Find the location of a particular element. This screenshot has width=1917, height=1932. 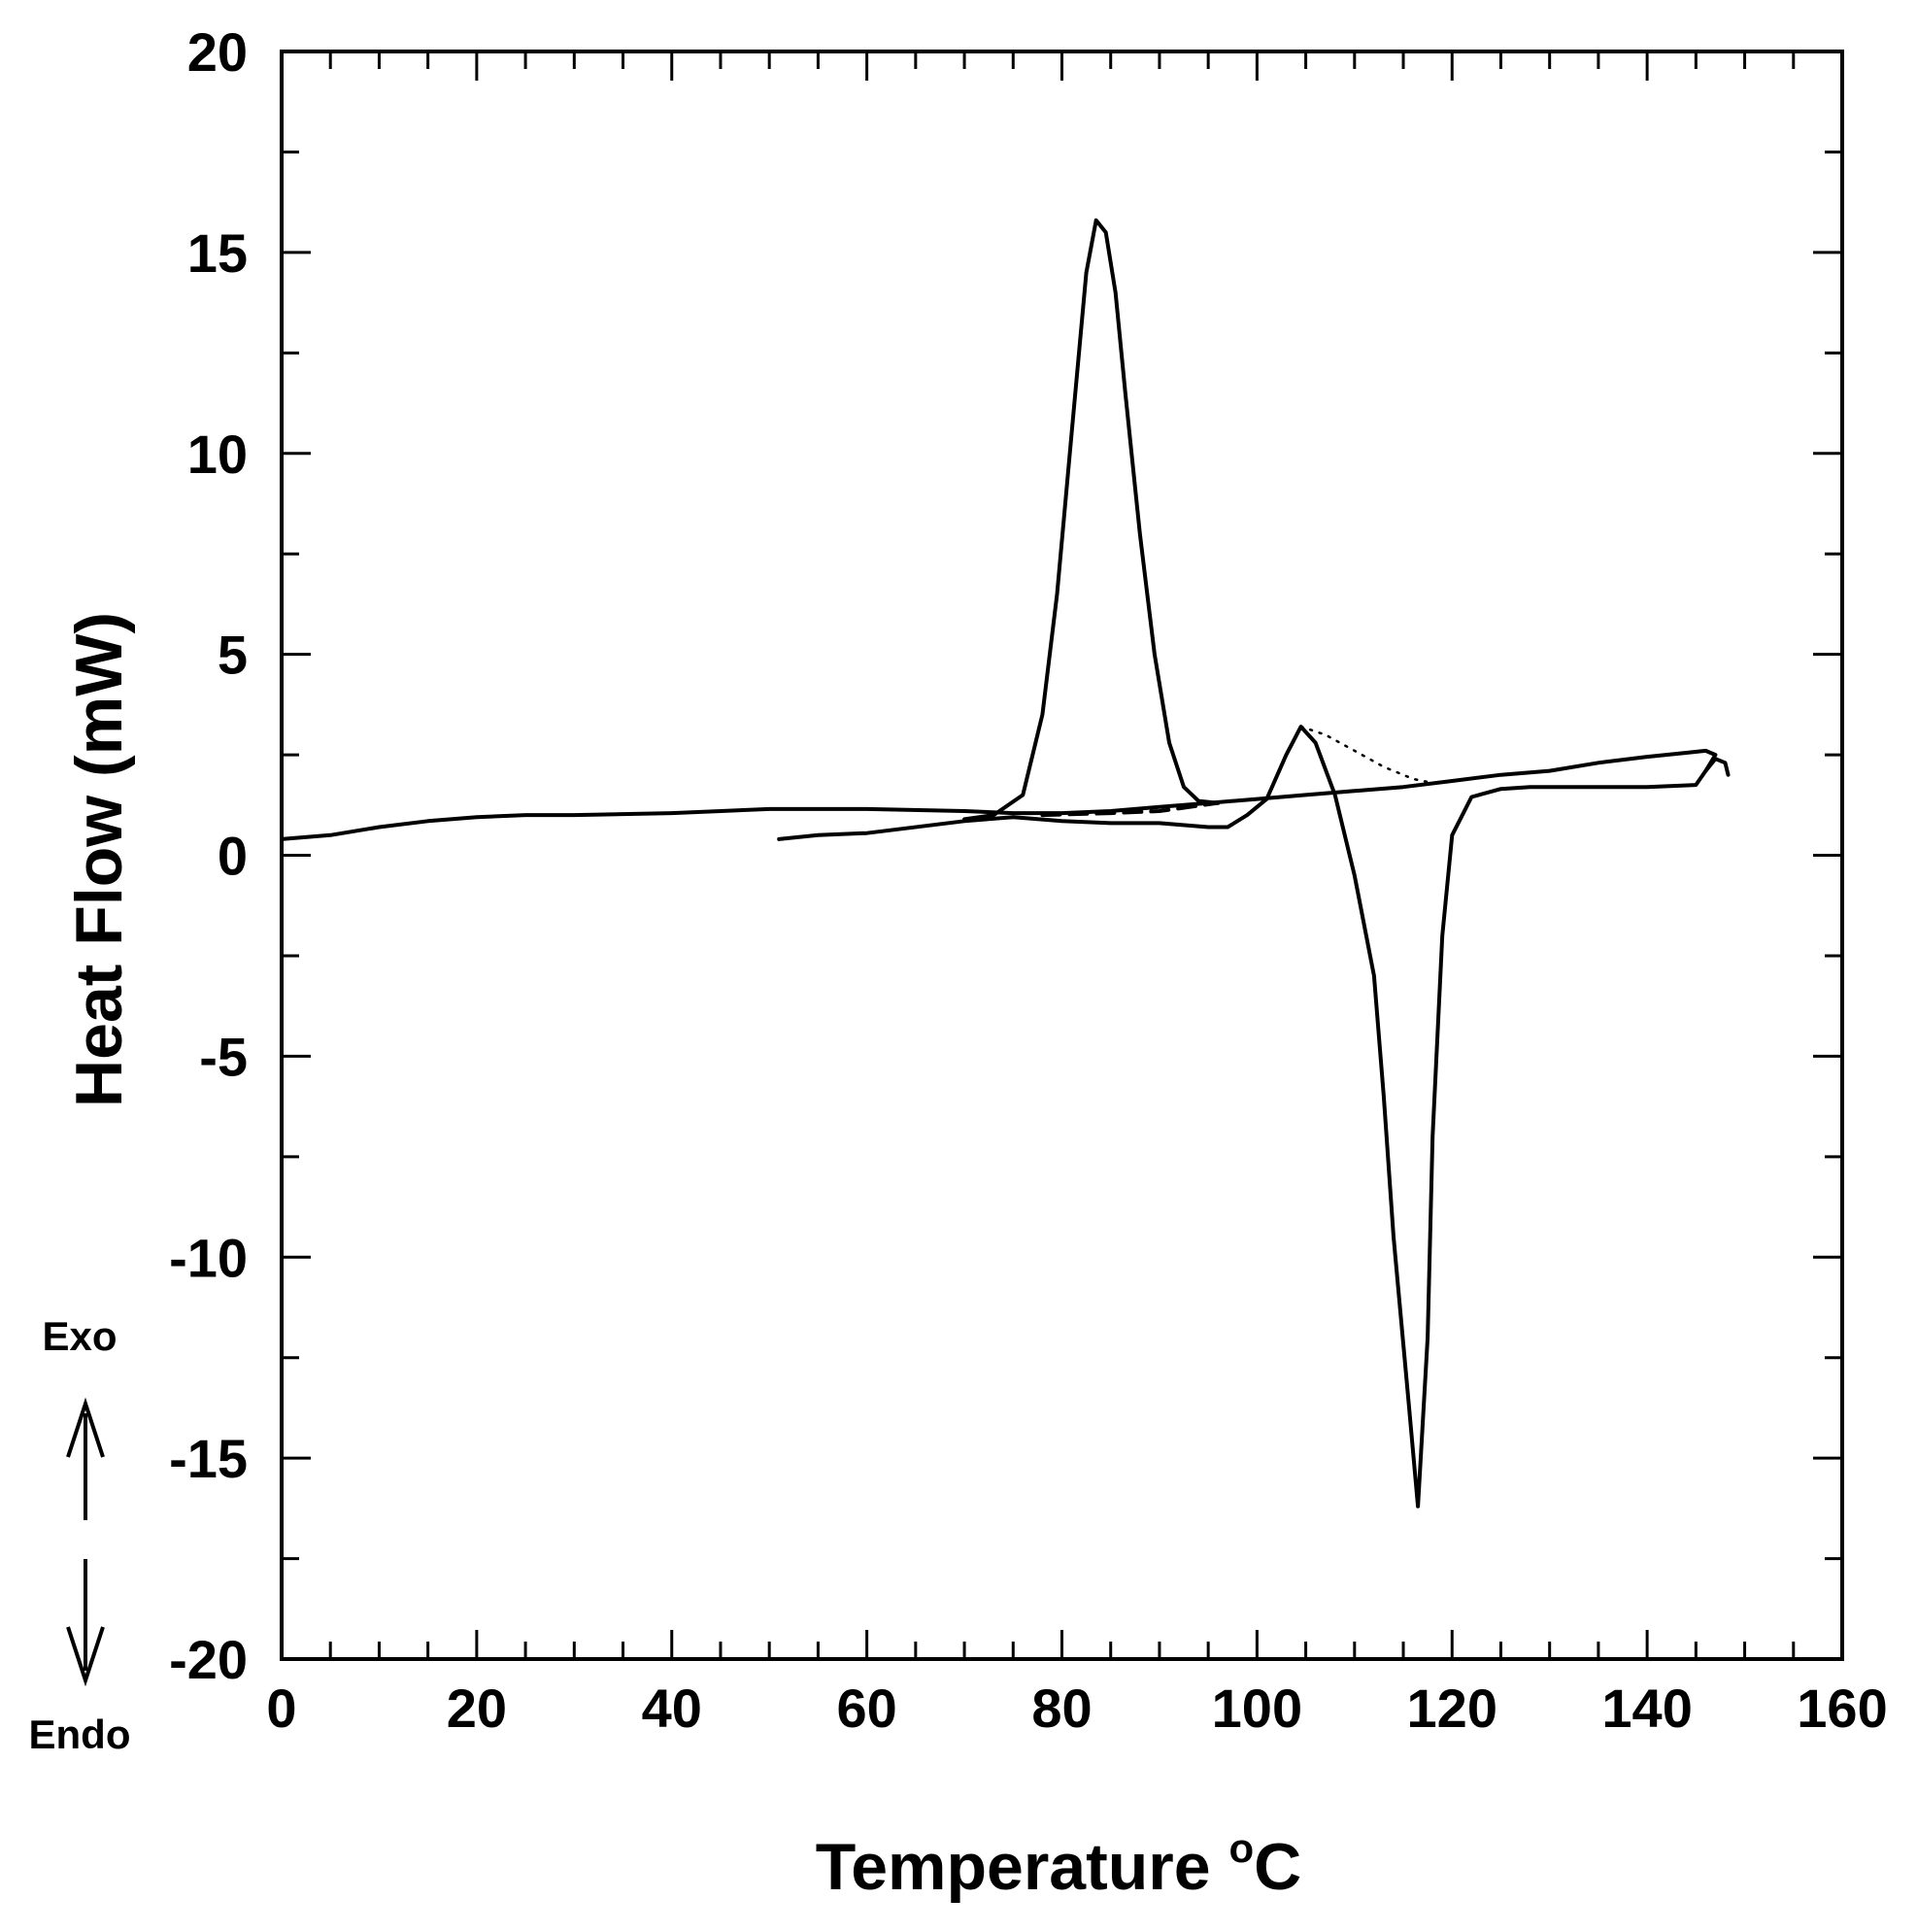

x-axis-title-gap is located at coordinates (1220, 1867).